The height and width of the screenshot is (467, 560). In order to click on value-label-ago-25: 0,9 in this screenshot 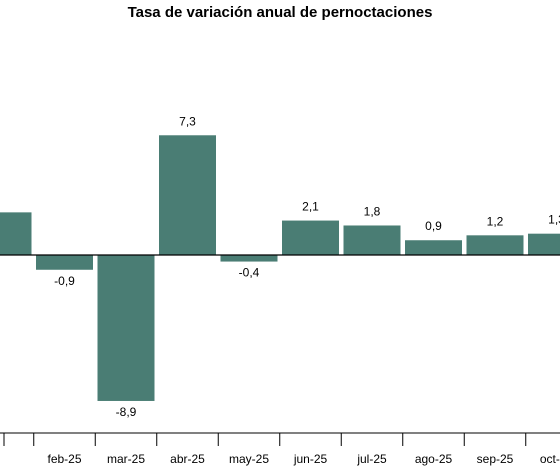, I will do `click(433, 226)`.